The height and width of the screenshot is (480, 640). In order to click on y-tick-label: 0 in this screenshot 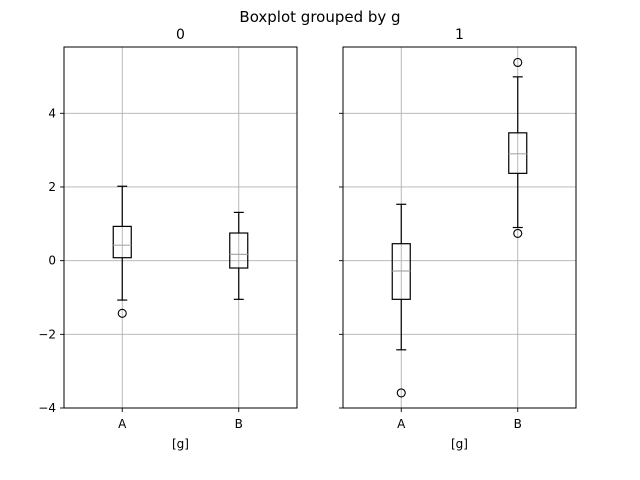, I will do `click(52, 261)`.